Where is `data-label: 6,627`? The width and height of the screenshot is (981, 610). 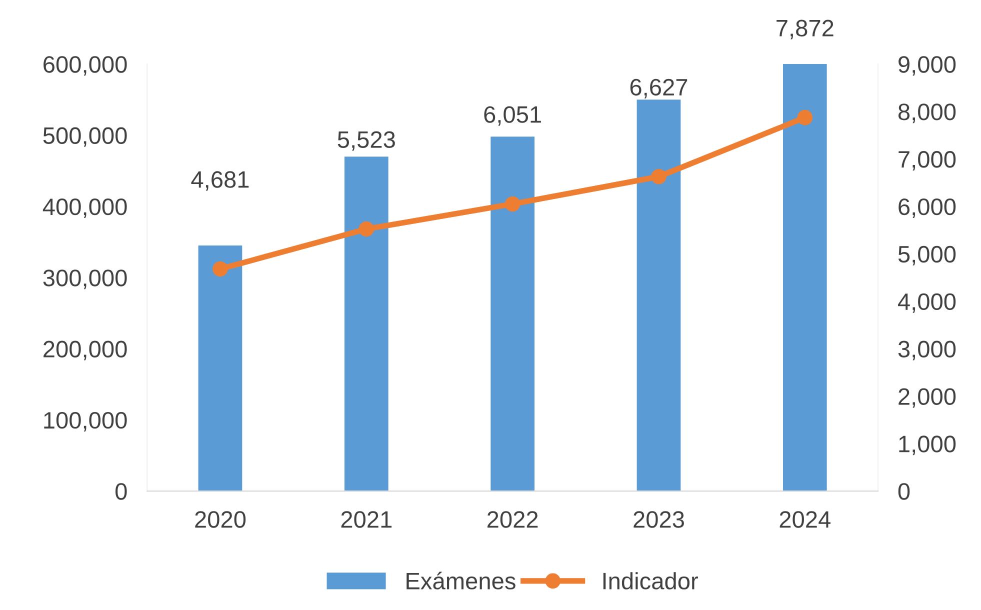
data-label: 6,627 is located at coordinates (659, 88).